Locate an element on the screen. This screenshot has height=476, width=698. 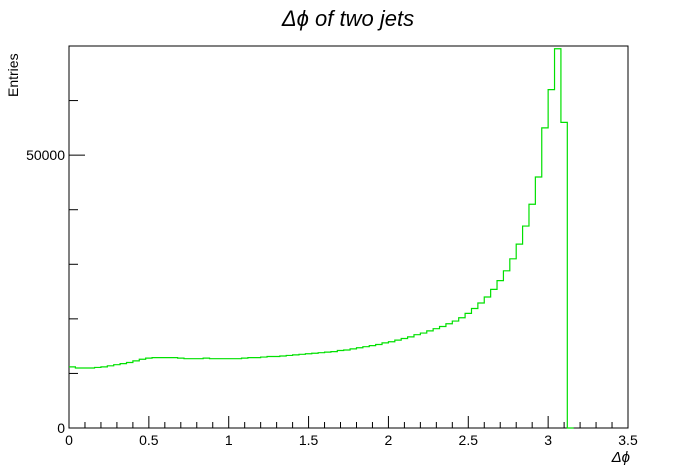
y-tick-label: 50000 is located at coordinates (45, 155).